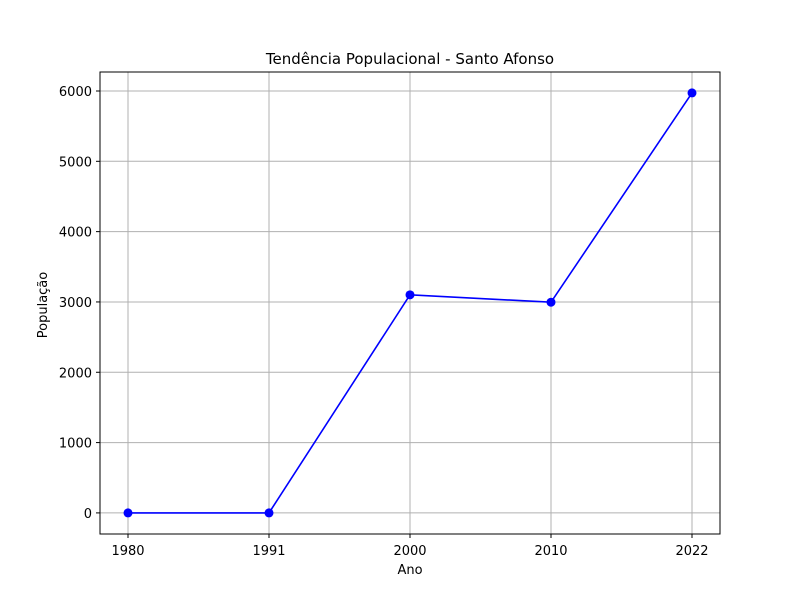 The height and width of the screenshot is (604, 800). Describe the element at coordinates (127, 551) in the screenshot. I see `x-tick-label: 1980` at that location.